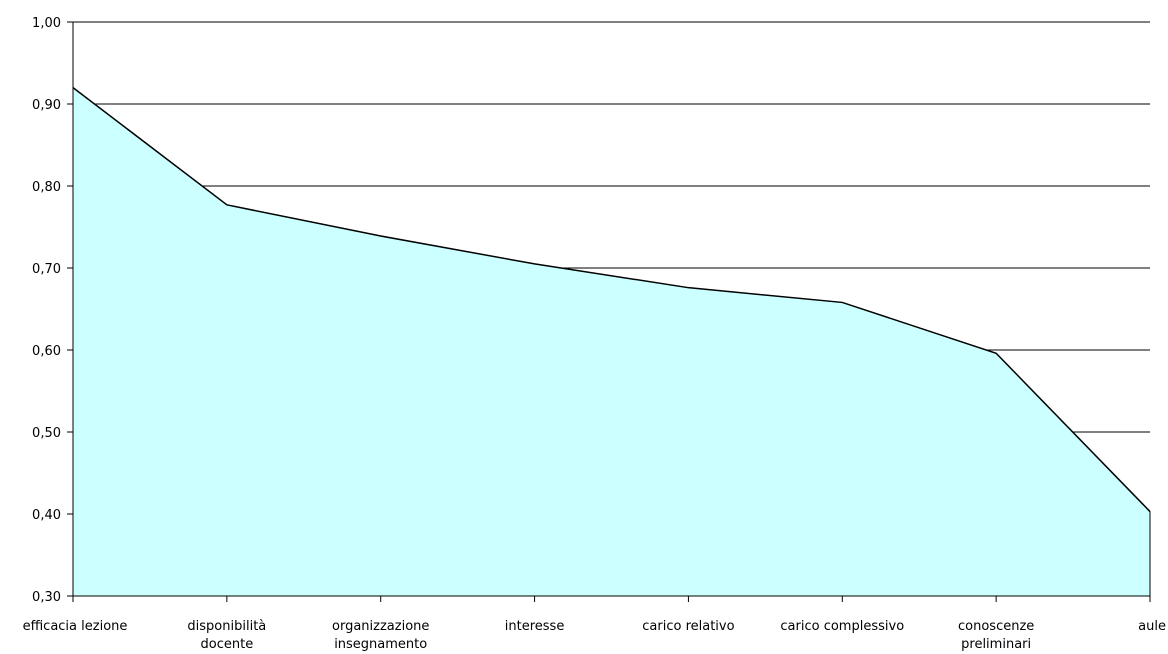 Image resolution: width=1168 pixels, height=654 pixels. What do you see at coordinates (46, 269) in the screenshot?
I see `y-tick-label: 0,70` at bounding box center [46, 269].